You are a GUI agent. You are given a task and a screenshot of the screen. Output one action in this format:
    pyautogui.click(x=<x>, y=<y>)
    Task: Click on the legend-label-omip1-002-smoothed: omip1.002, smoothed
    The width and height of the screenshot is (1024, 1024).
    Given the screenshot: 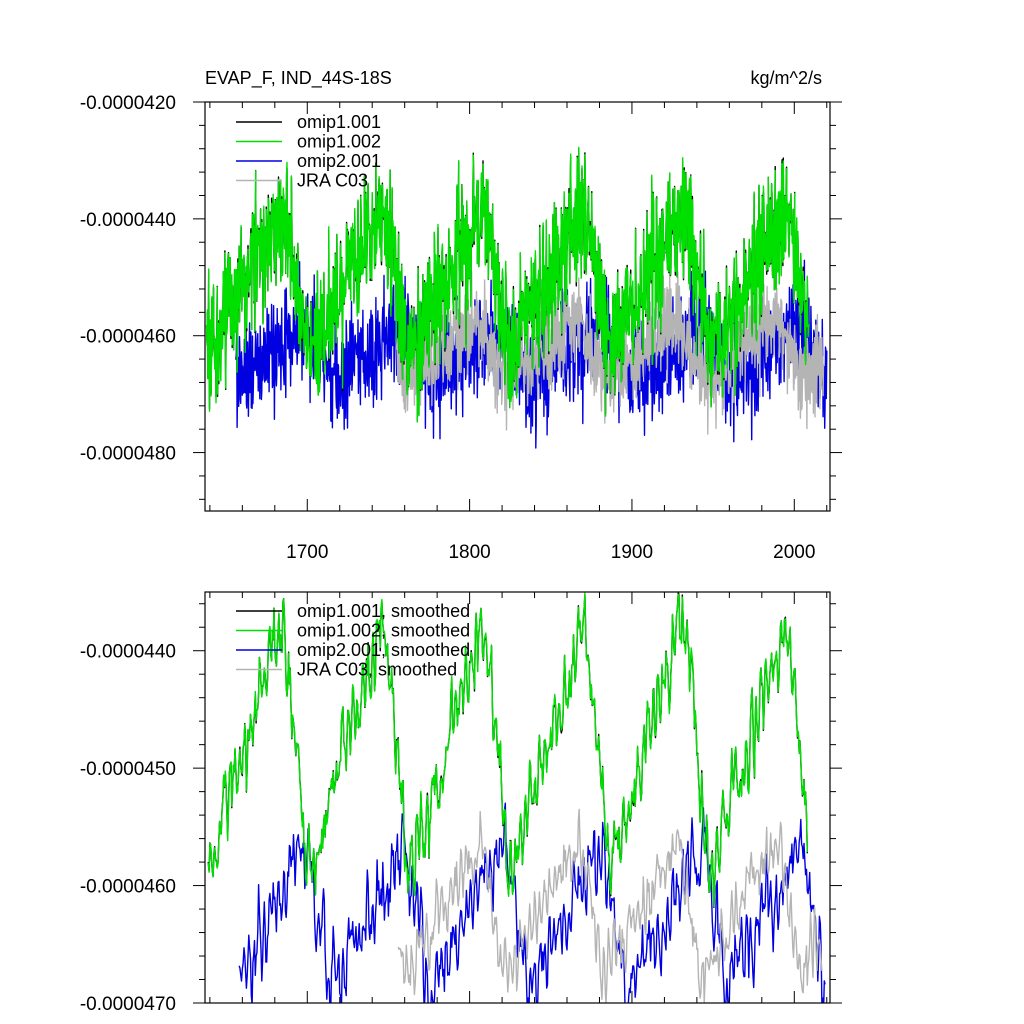 What is the action you would take?
    pyautogui.click(x=383, y=631)
    